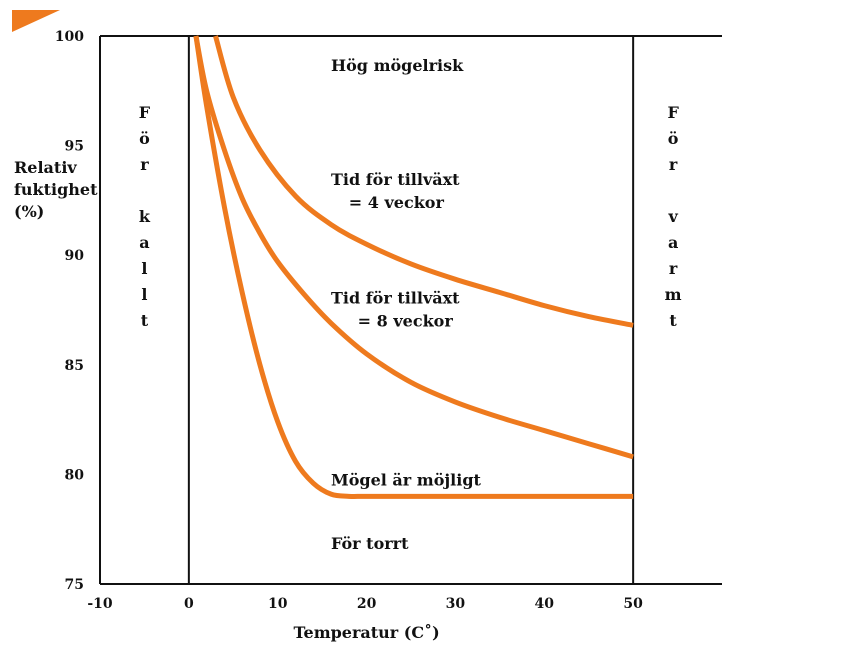 This screenshot has height=657, width=858. What do you see at coordinates (397, 202) in the screenshot?
I see `annotation-tid-4-veckor: = 4 veckor` at bounding box center [397, 202].